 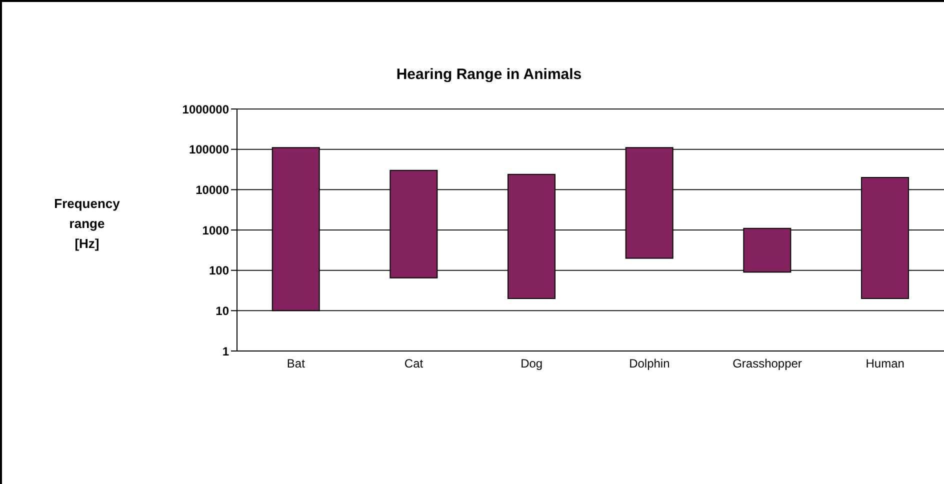 What do you see at coordinates (649, 363) in the screenshot?
I see `x-tick-label: Dolphin` at bounding box center [649, 363].